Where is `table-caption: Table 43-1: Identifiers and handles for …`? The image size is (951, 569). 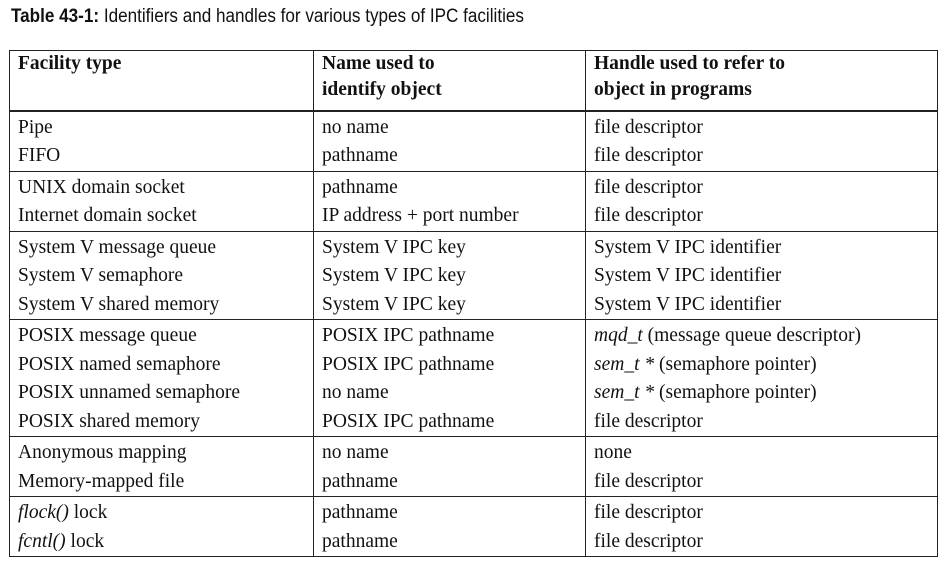 table-caption: Table 43-1: Identifiers and handles for … is located at coordinates (267, 17).